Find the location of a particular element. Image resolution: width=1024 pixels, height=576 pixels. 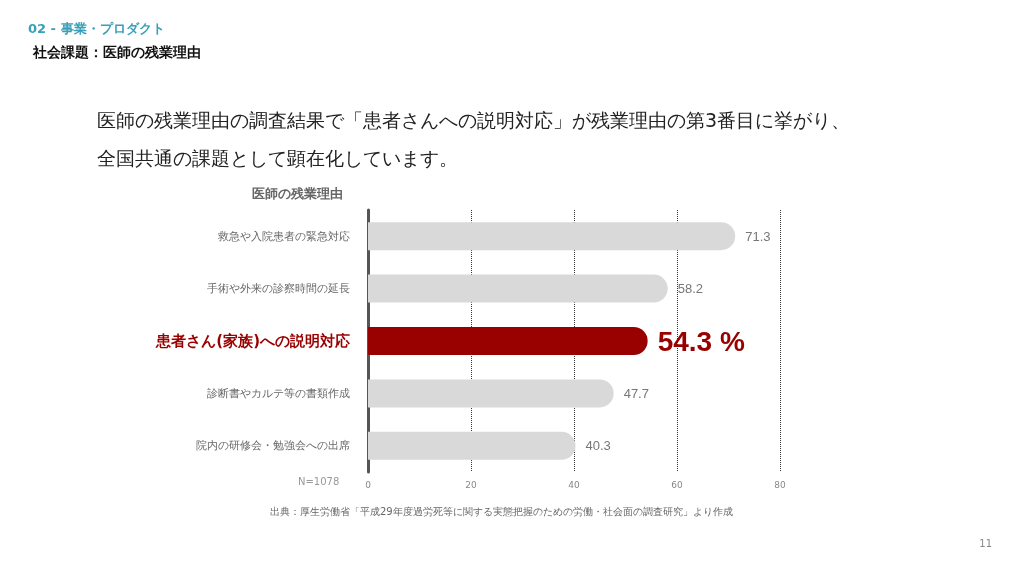

x-tick-label: 20 is located at coordinates (471, 484).